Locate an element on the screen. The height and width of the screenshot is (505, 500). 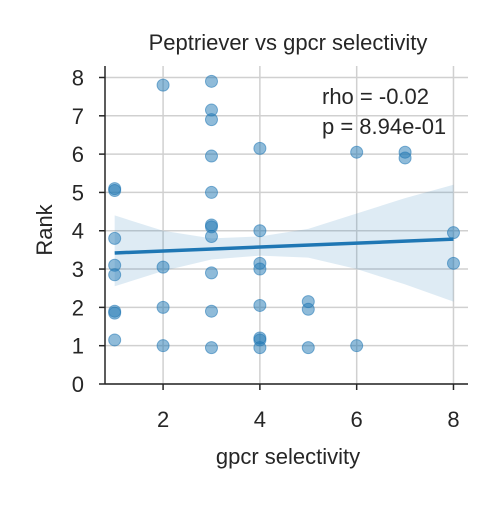
y-axis-label: Rank is located at coordinates (44, 229).